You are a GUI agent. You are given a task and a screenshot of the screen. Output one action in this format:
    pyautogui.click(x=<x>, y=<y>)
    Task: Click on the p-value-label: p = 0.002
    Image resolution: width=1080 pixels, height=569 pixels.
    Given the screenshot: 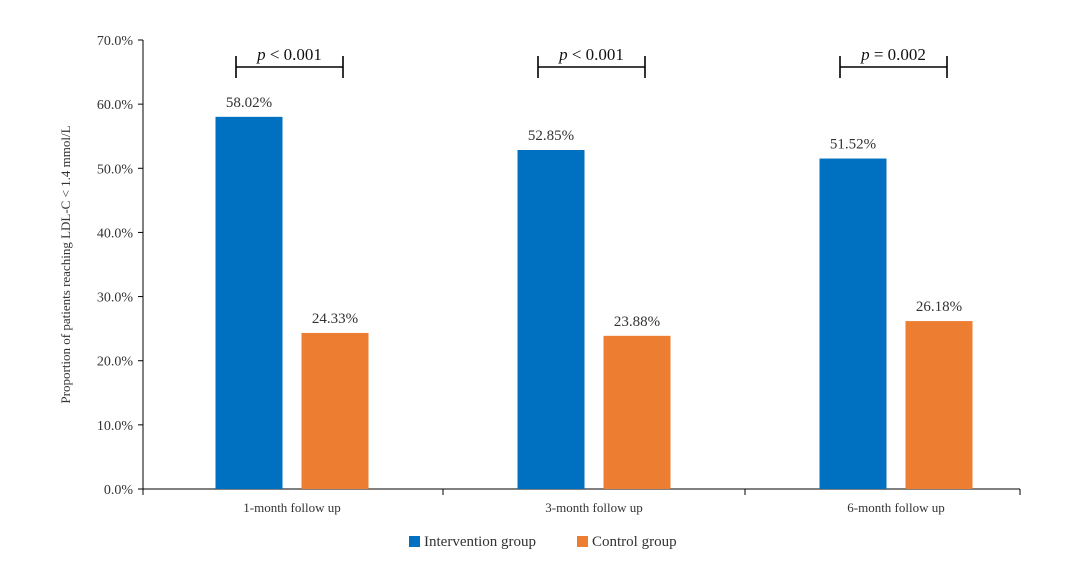 What is the action you would take?
    pyautogui.click(x=893, y=54)
    